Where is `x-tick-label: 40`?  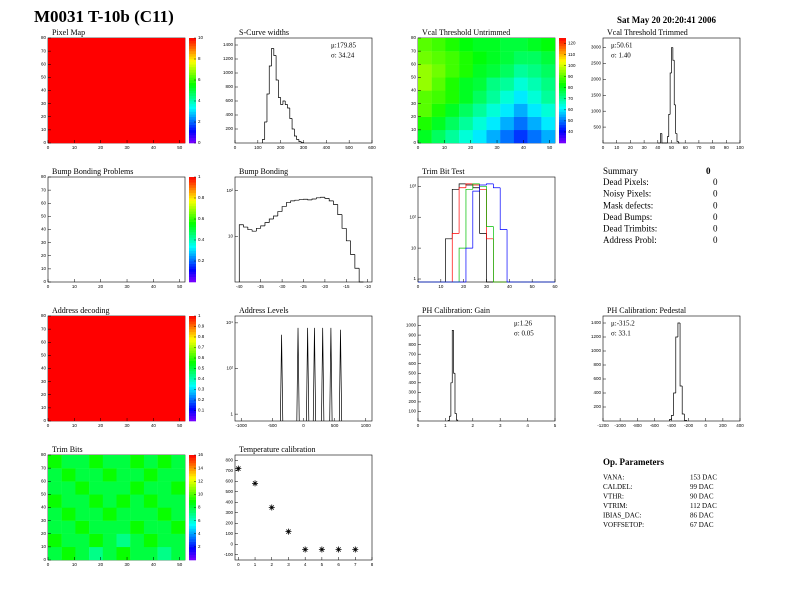 x-tick-label: 40 is located at coordinates (510, 286).